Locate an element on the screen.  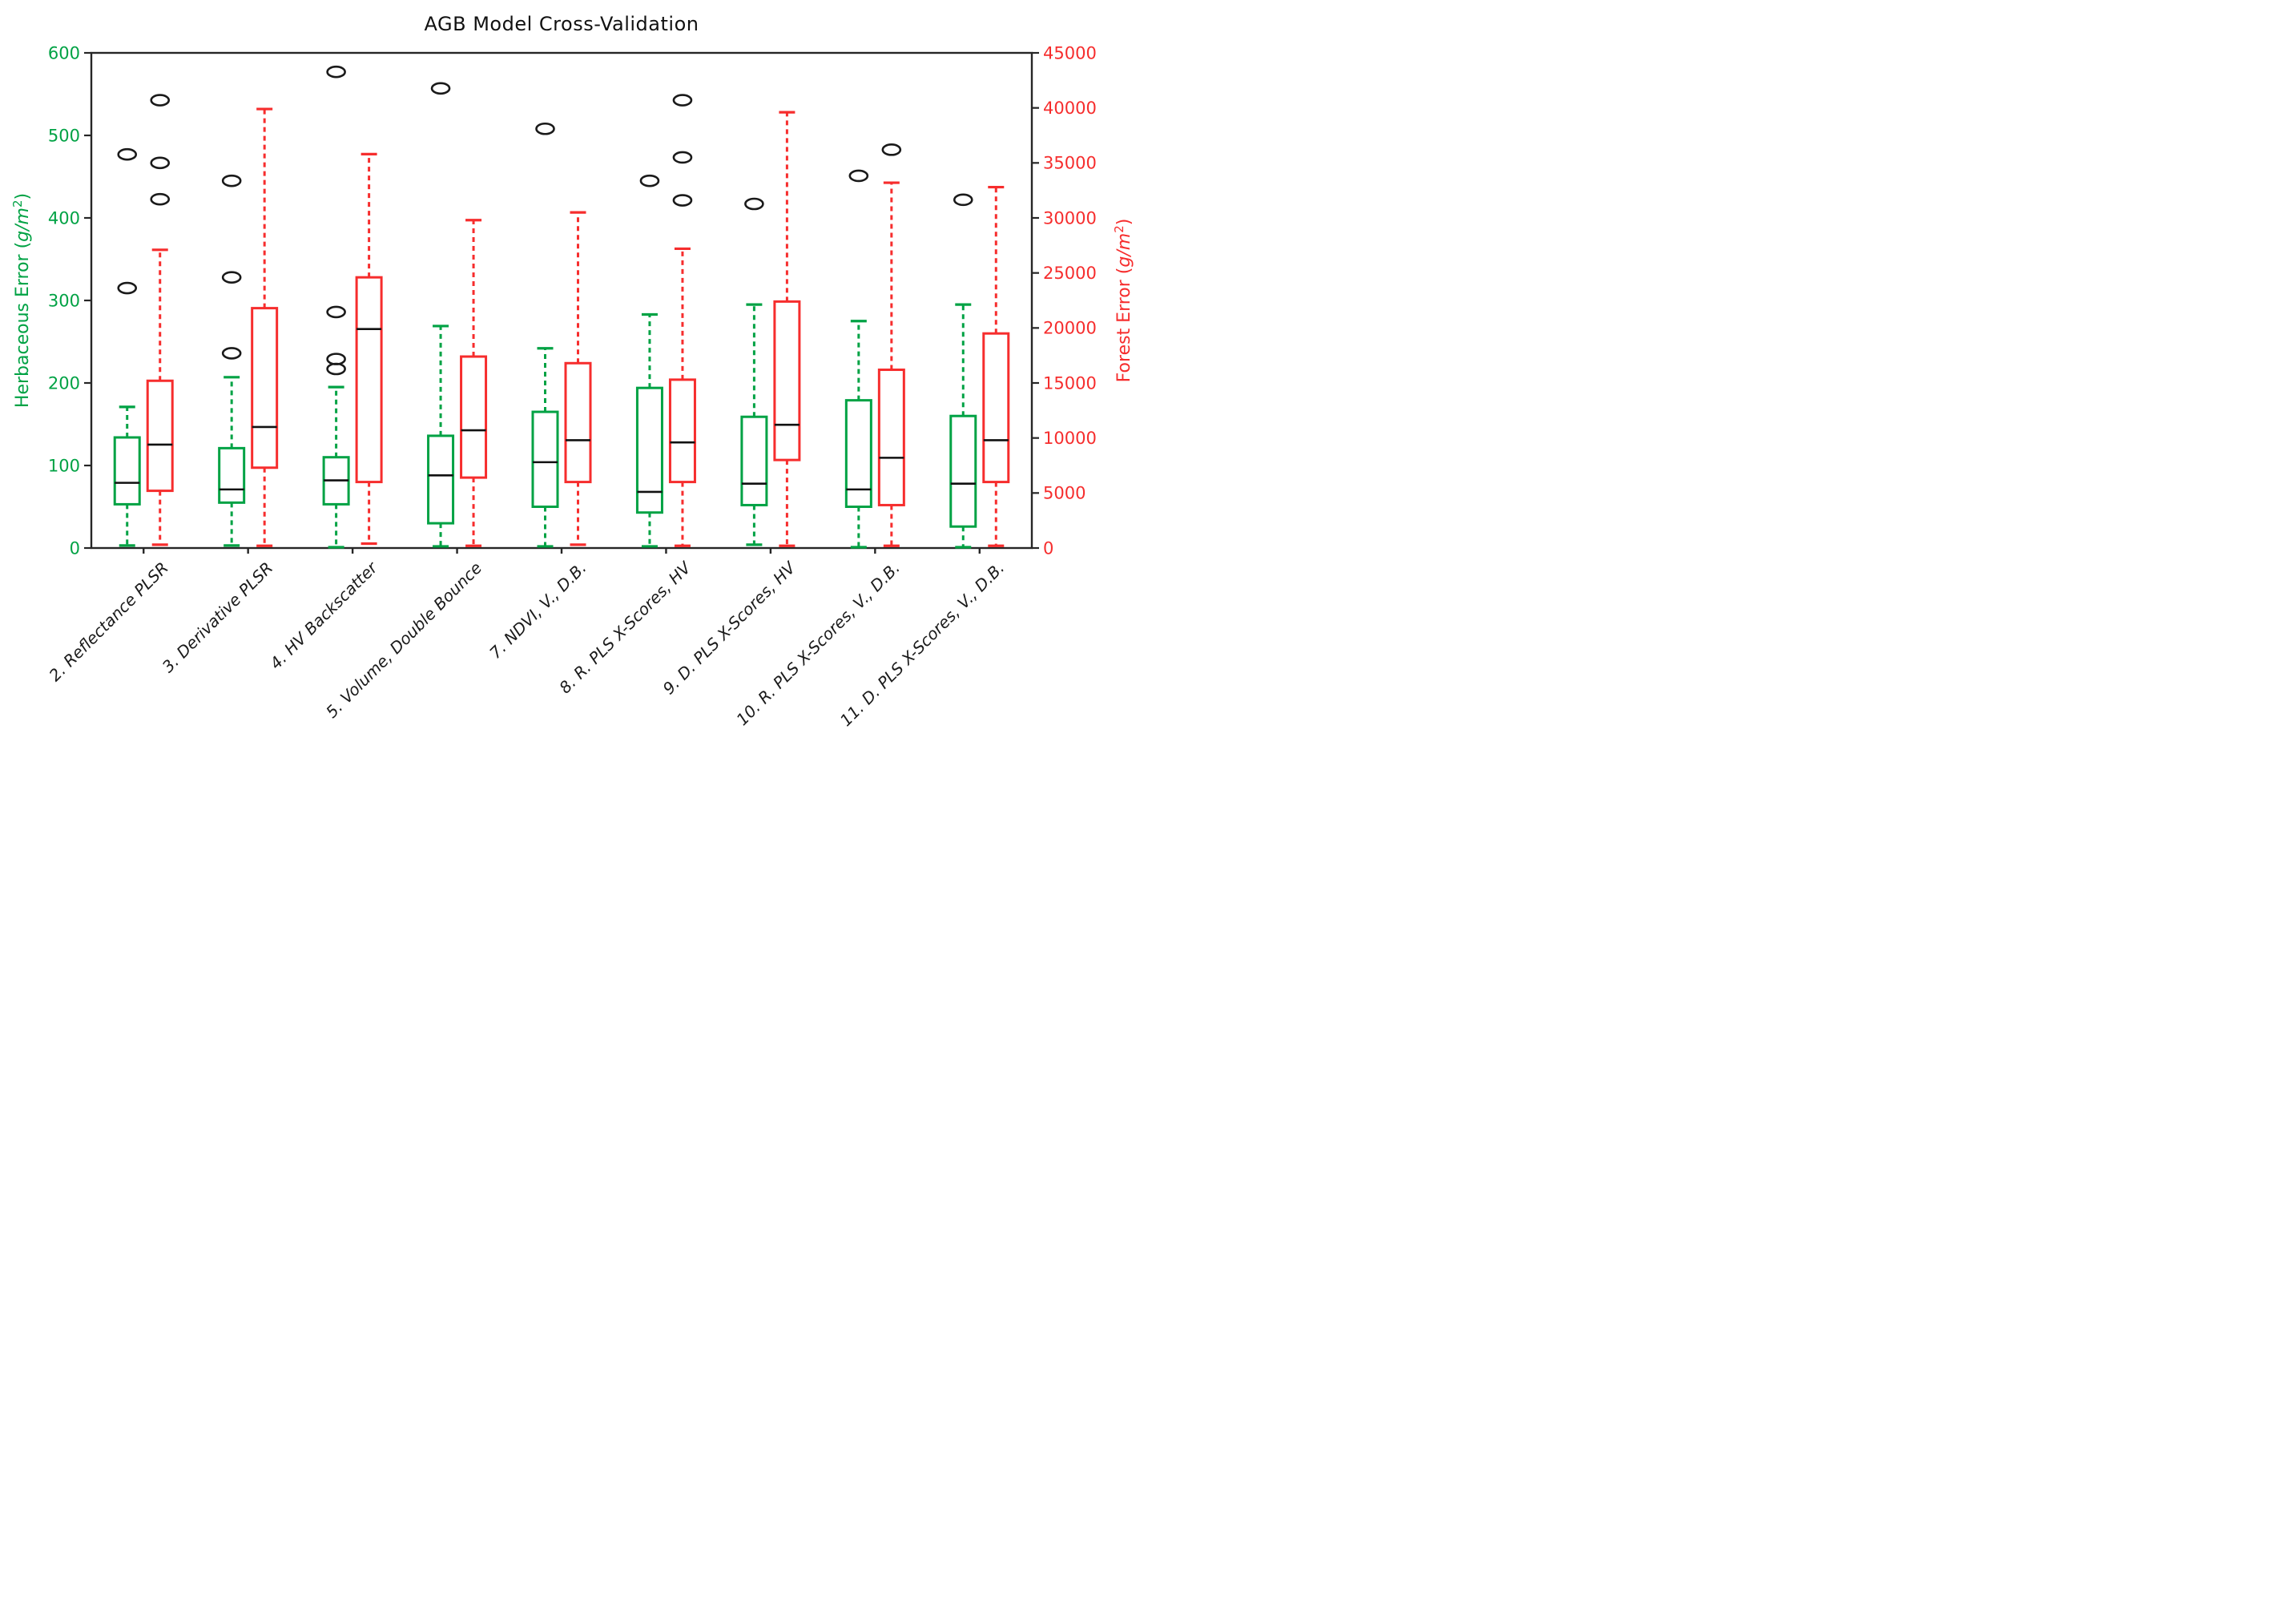
y-tick-label-left: 100 is located at coordinates (64, 465).